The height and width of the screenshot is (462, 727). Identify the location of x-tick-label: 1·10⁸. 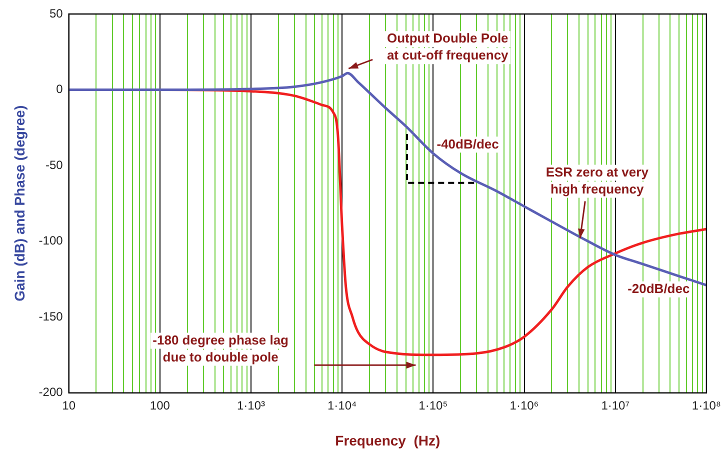
(707, 405).